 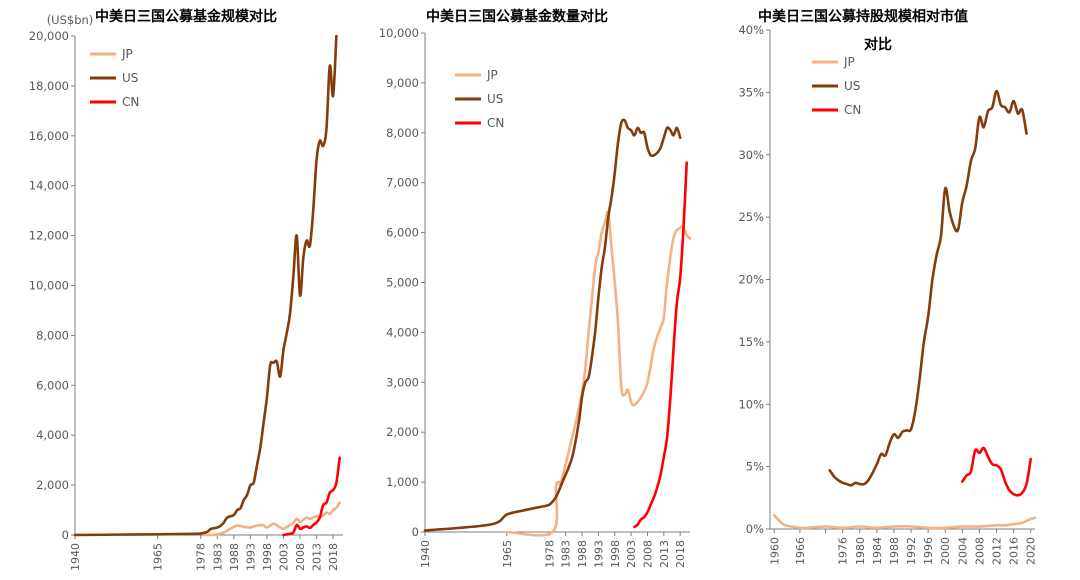 What do you see at coordinates (843, 551) in the screenshot?
I see `x-tick-label: 1976` at bounding box center [843, 551].